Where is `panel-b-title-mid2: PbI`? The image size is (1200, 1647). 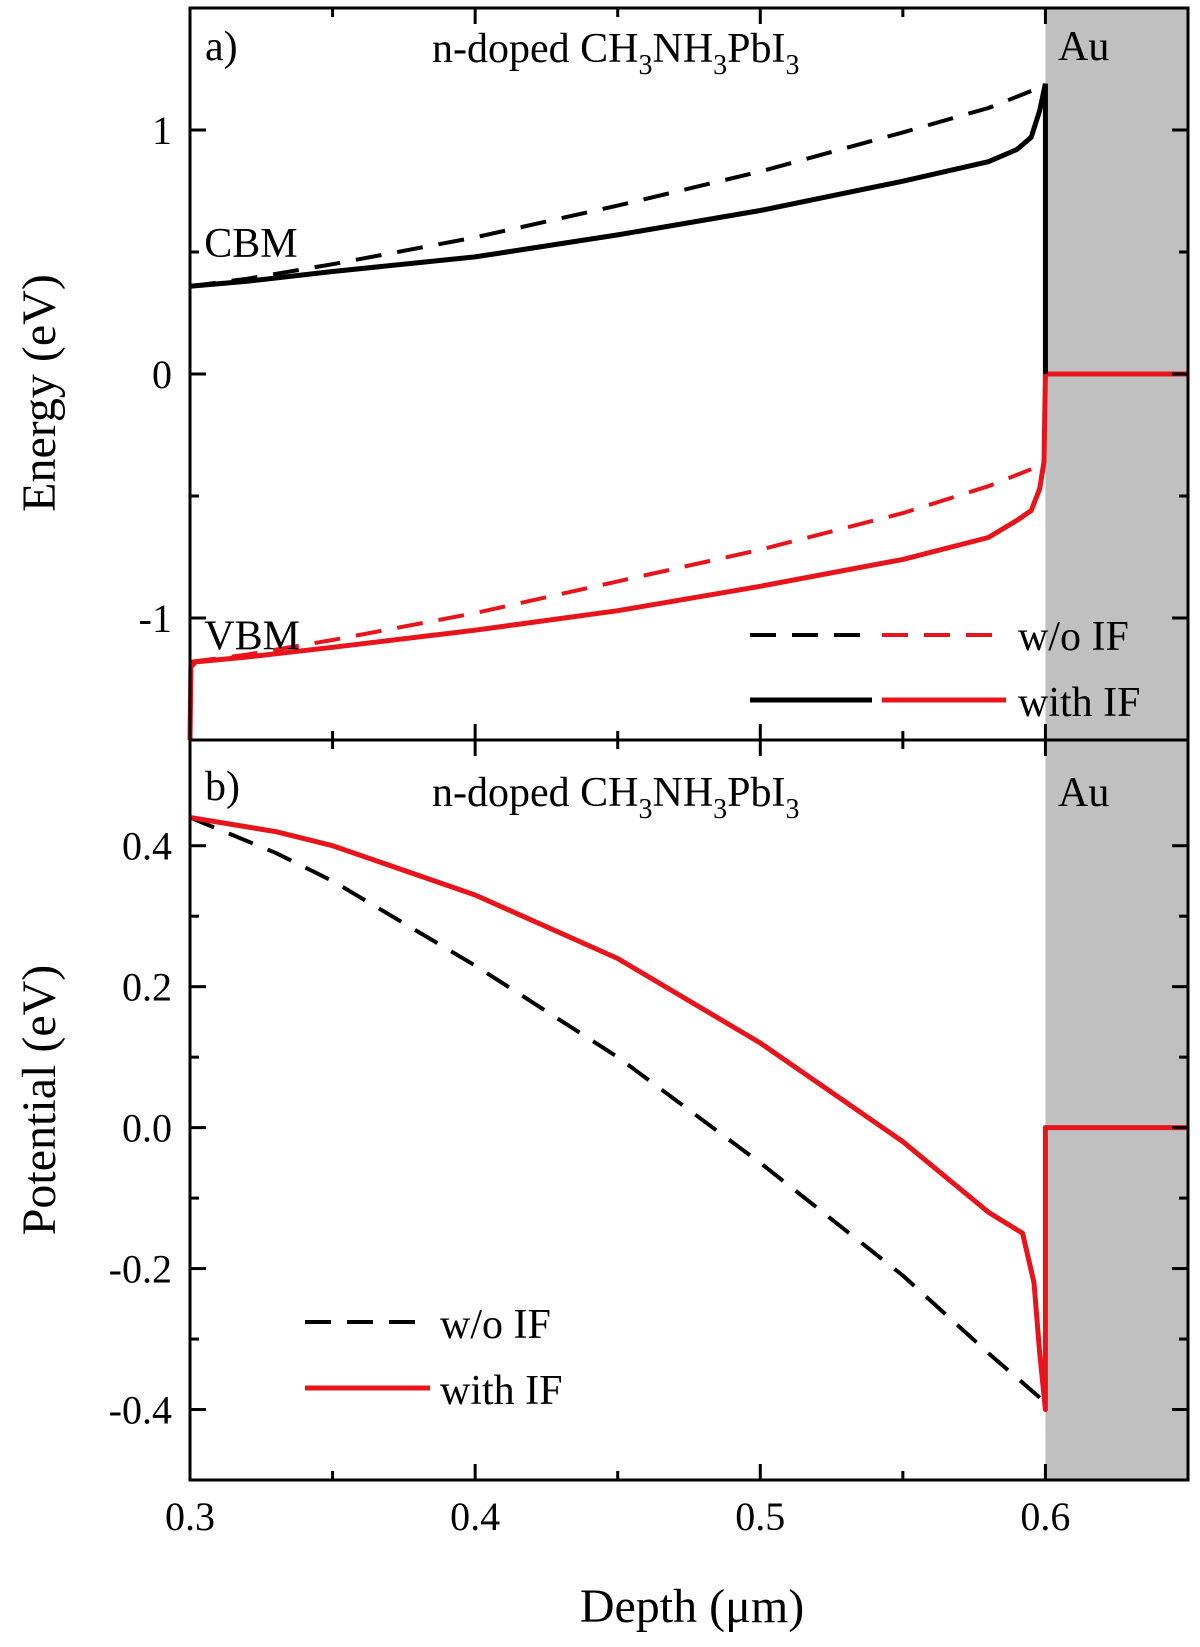
panel-b-title-mid2: PbI is located at coordinates (756, 793).